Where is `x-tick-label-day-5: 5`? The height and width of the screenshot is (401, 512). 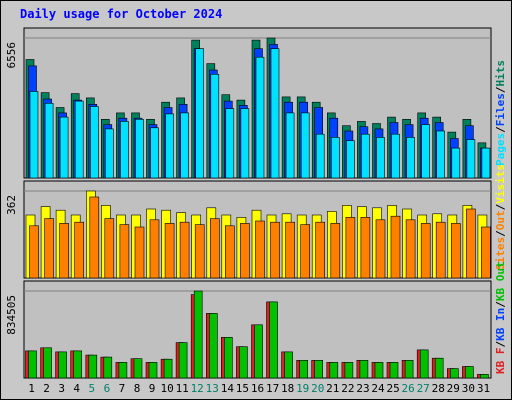 x-tick-label-day-5: 5 is located at coordinates (91, 388).